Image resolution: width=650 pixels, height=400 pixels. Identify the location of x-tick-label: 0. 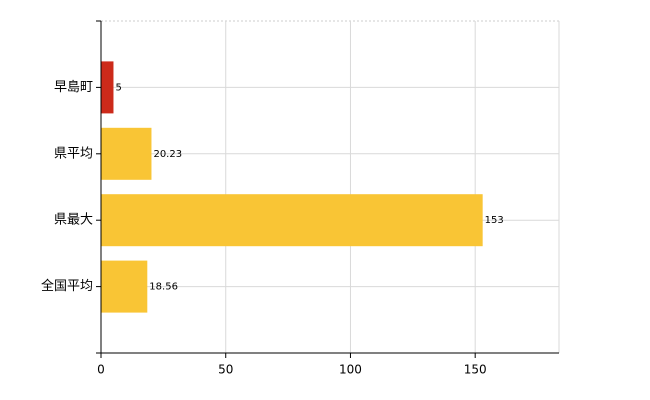
(101, 370).